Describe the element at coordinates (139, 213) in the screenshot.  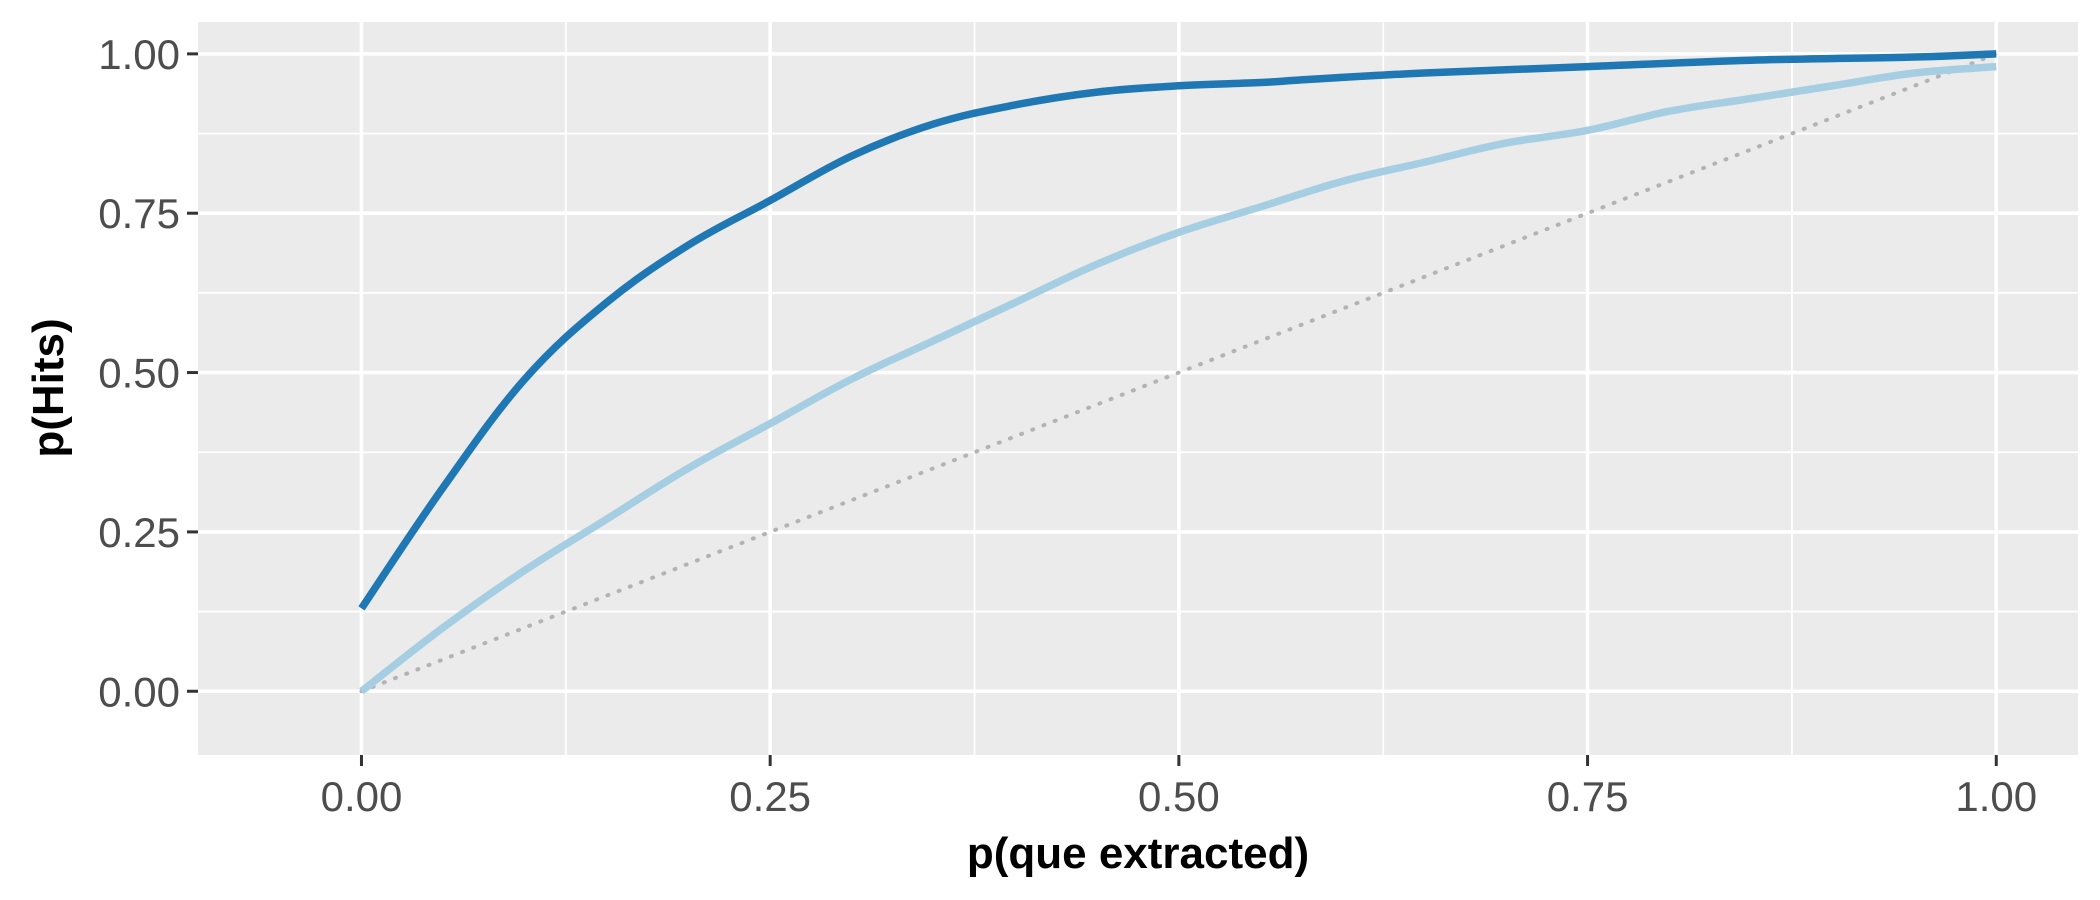
I see `y-tick-label: 0.75` at that location.